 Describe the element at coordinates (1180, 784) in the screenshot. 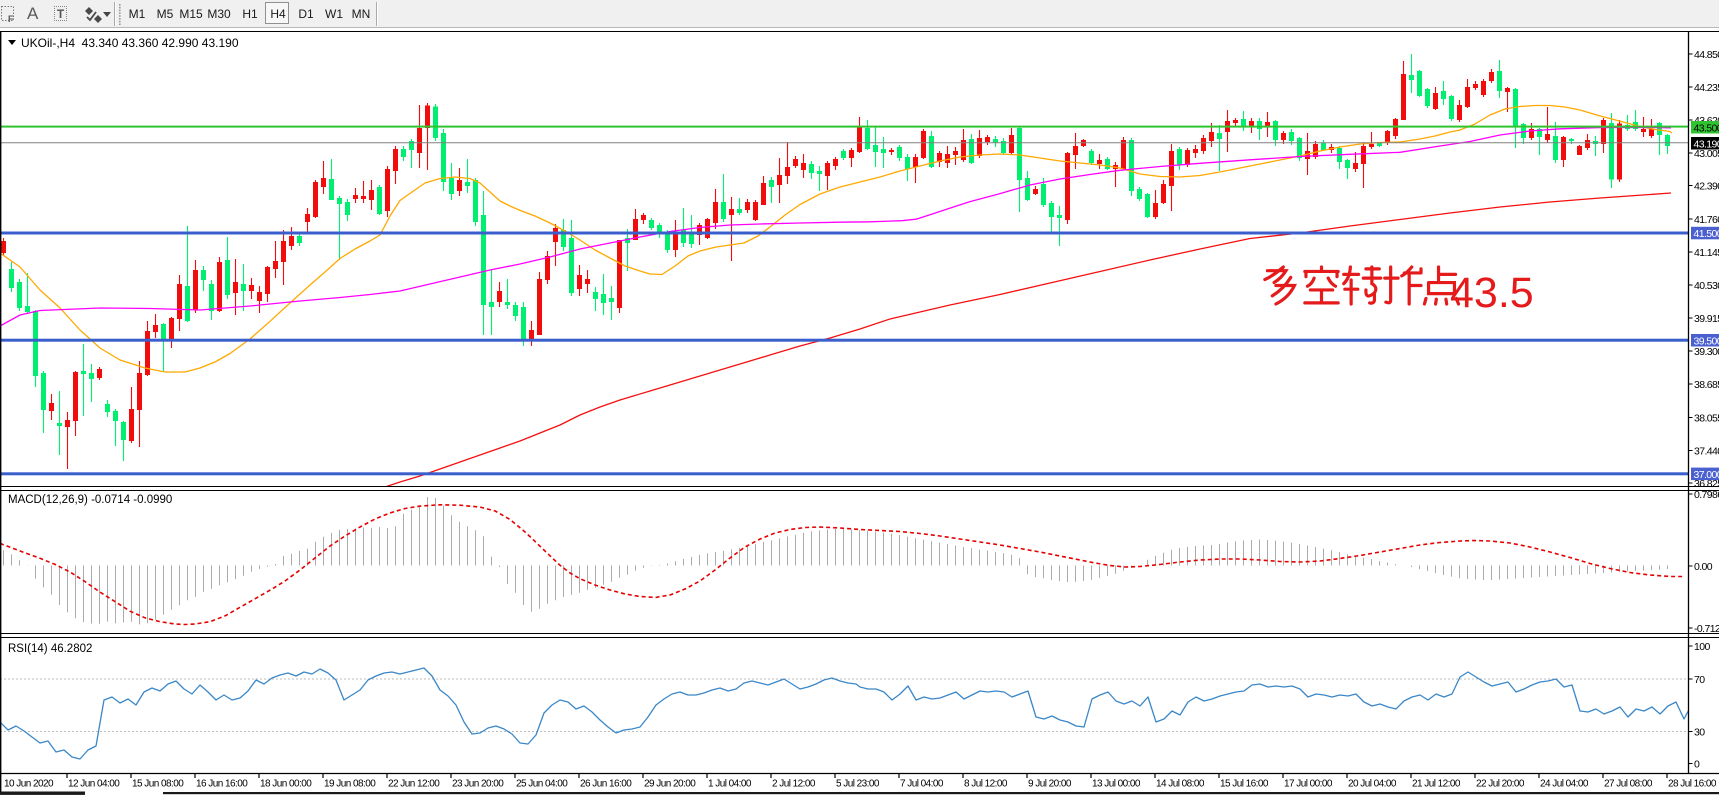

I see `svg-text: 14 Jul 08:00` at that location.